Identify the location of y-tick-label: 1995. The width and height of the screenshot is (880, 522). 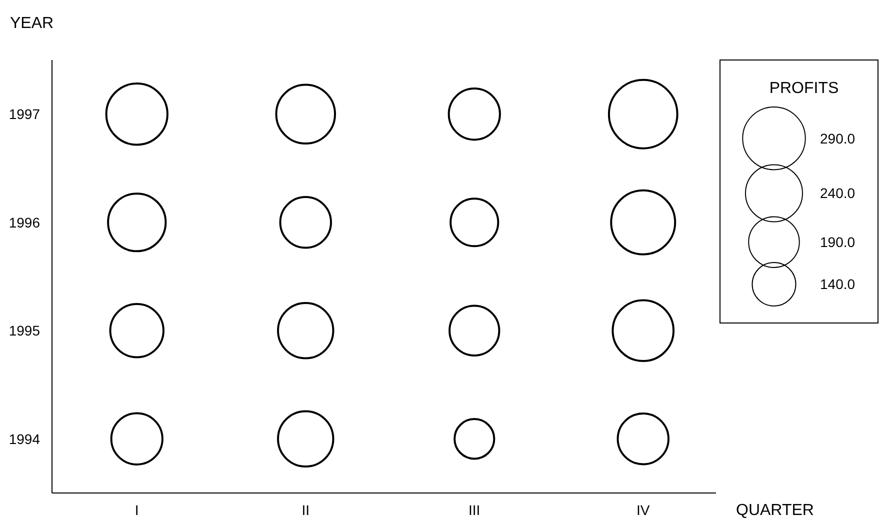
(24, 330).